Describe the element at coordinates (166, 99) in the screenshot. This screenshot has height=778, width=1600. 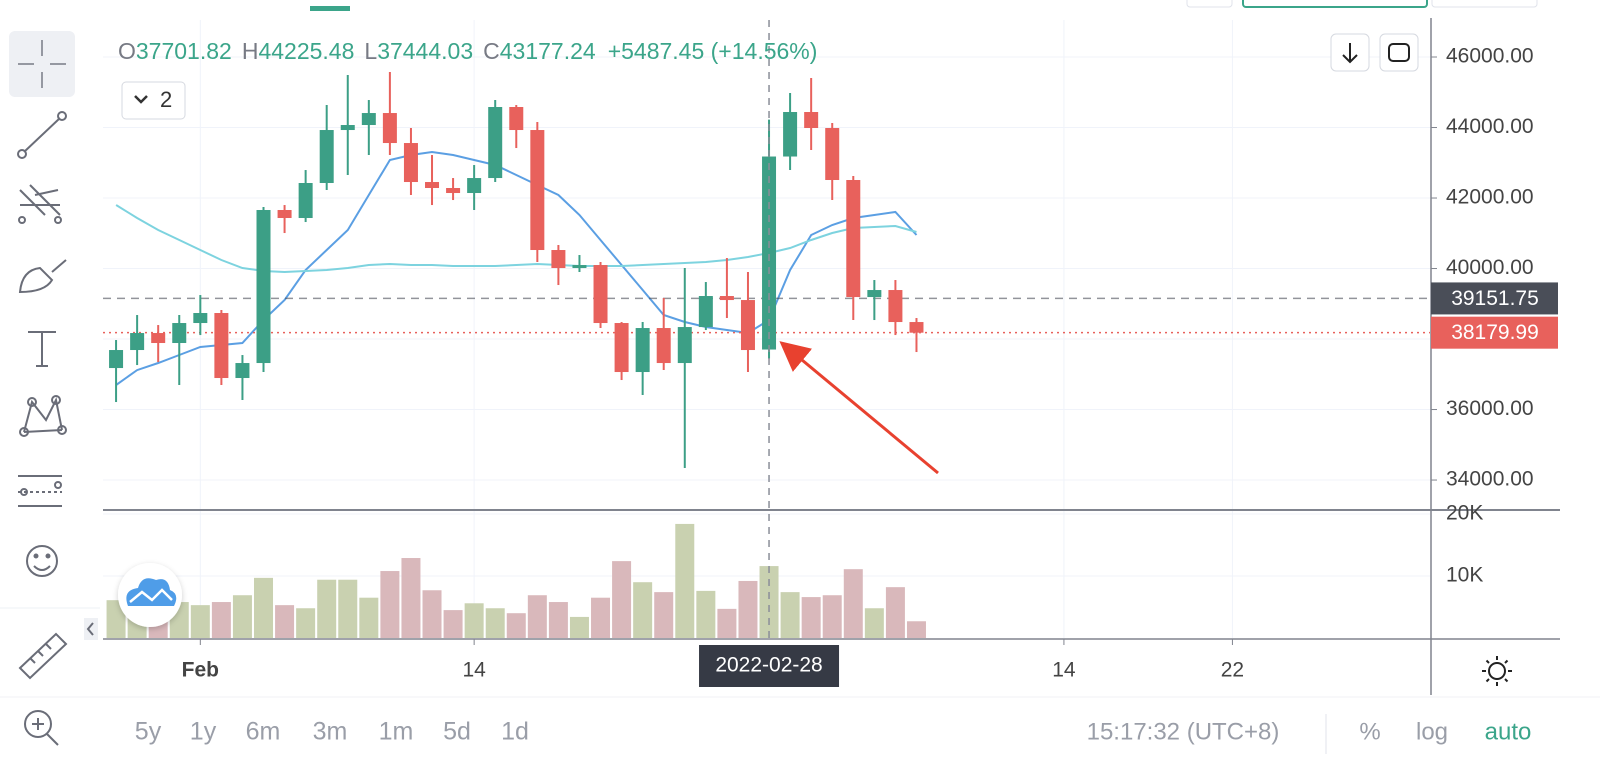
I see `indicator-count: 2` at that location.